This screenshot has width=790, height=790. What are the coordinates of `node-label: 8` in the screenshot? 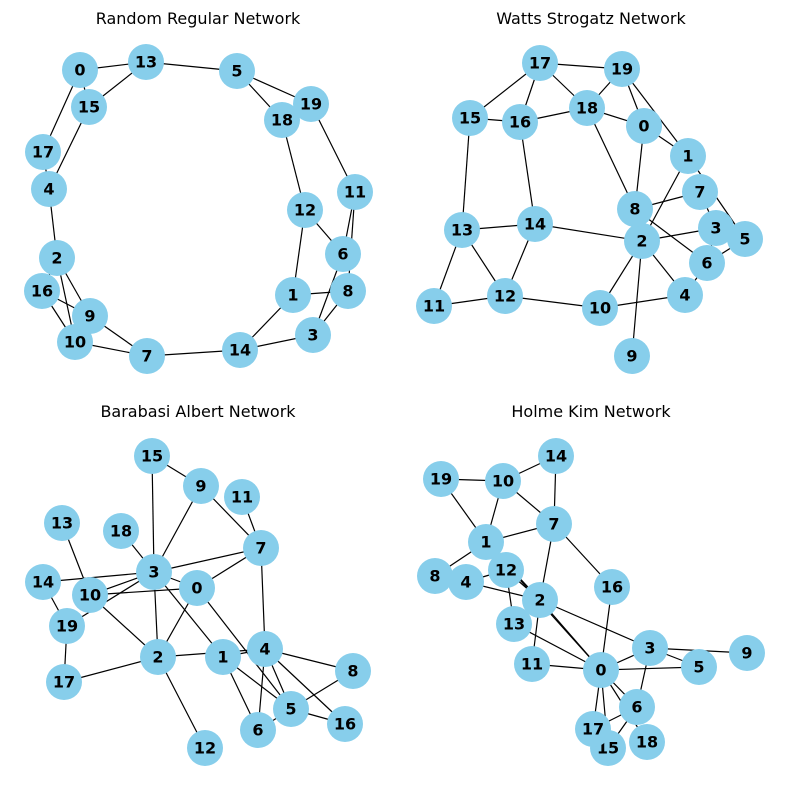 It's located at (352, 671).